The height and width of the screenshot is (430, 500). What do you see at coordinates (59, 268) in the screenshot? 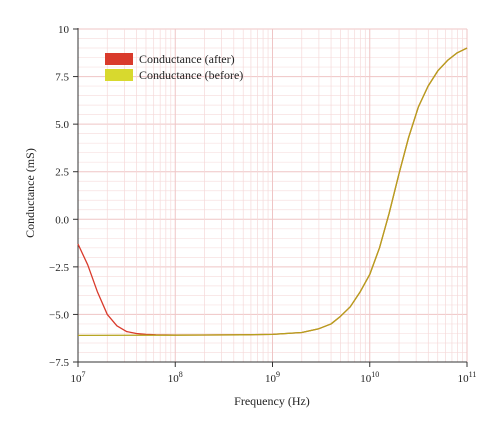
I see `y-tick-label: −2.5` at bounding box center [59, 268].